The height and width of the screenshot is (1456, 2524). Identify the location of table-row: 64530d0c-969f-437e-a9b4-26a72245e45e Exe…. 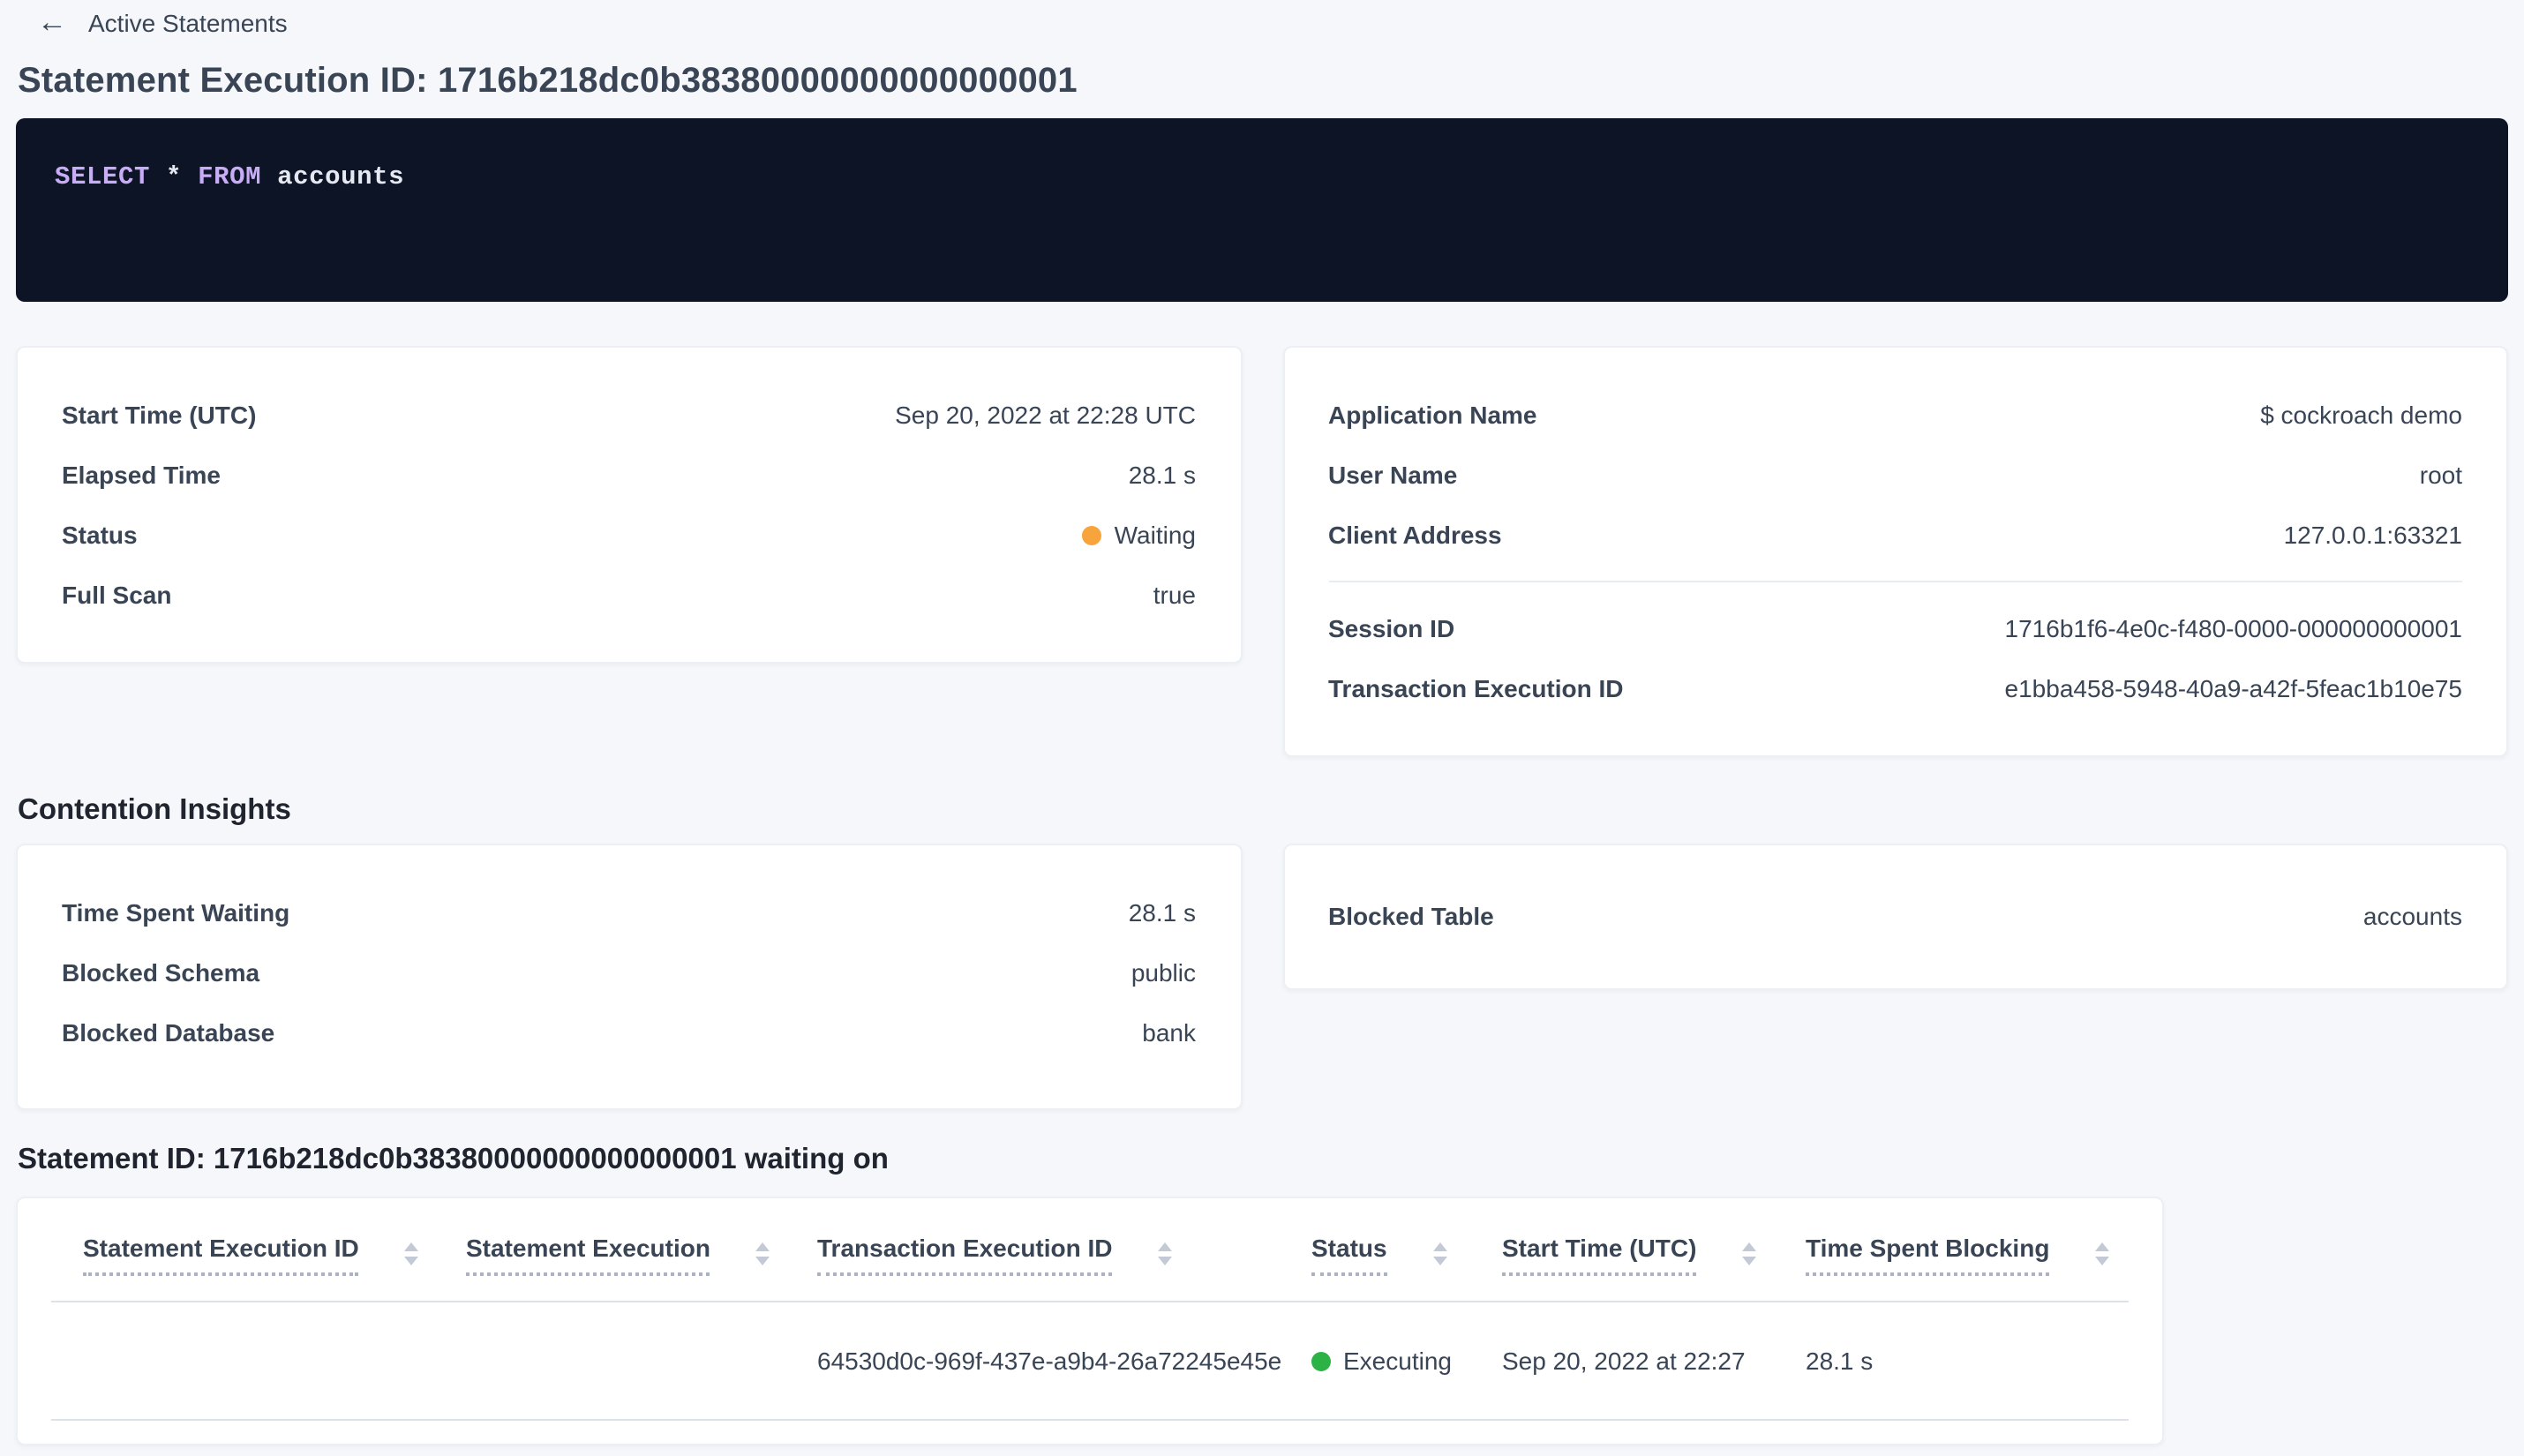
(1090, 1360).